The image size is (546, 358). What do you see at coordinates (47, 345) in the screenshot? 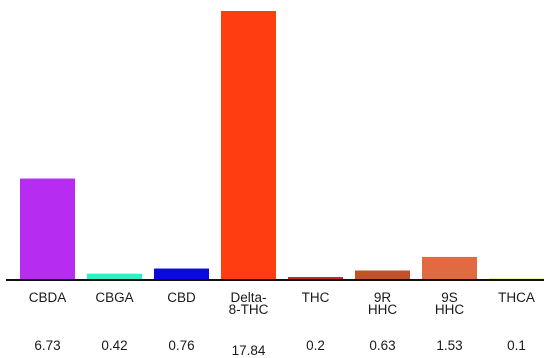
I see `value-label: 6.73` at bounding box center [47, 345].